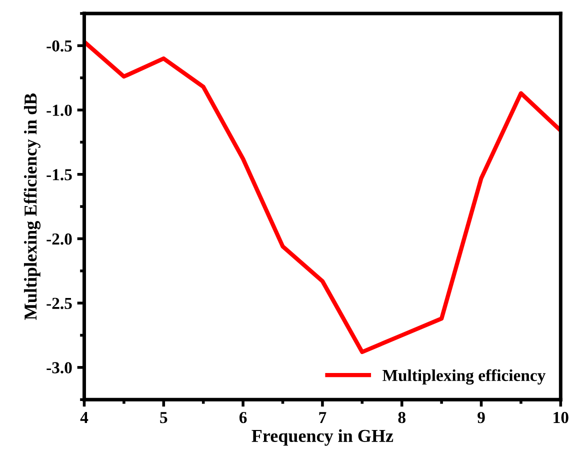 This screenshot has height=449, width=581. I want to click on x-tick-label: 7, so click(322, 417).